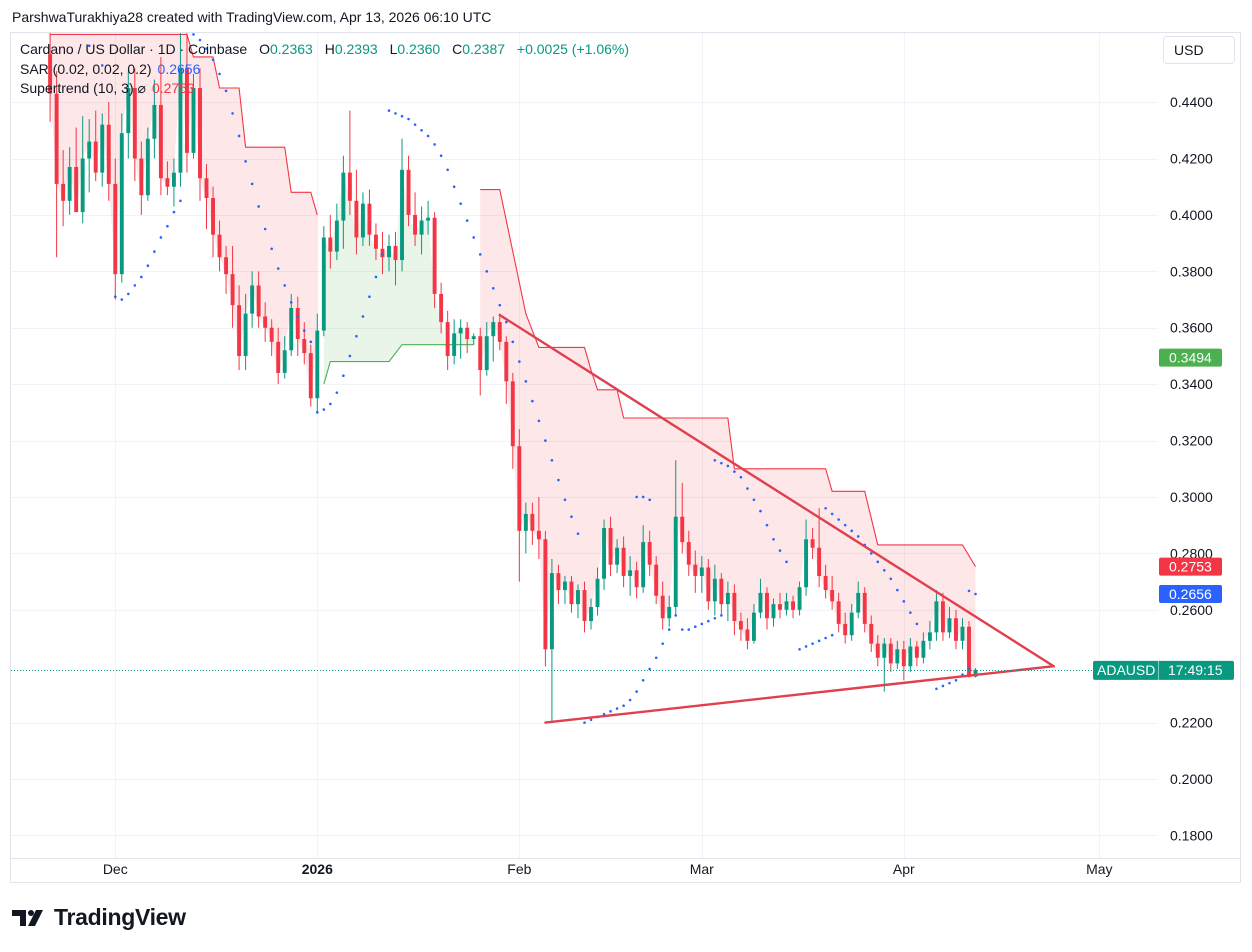  Describe the element at coordinates (1190, 357) in the screenshot. I see `supertrend-up-label-bg` at that location.